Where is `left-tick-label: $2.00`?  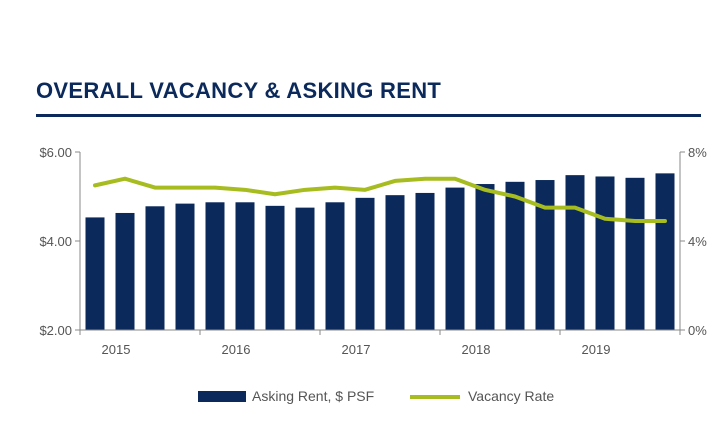 left-tick-label: $2.00 is located at coordinates (55, 330).